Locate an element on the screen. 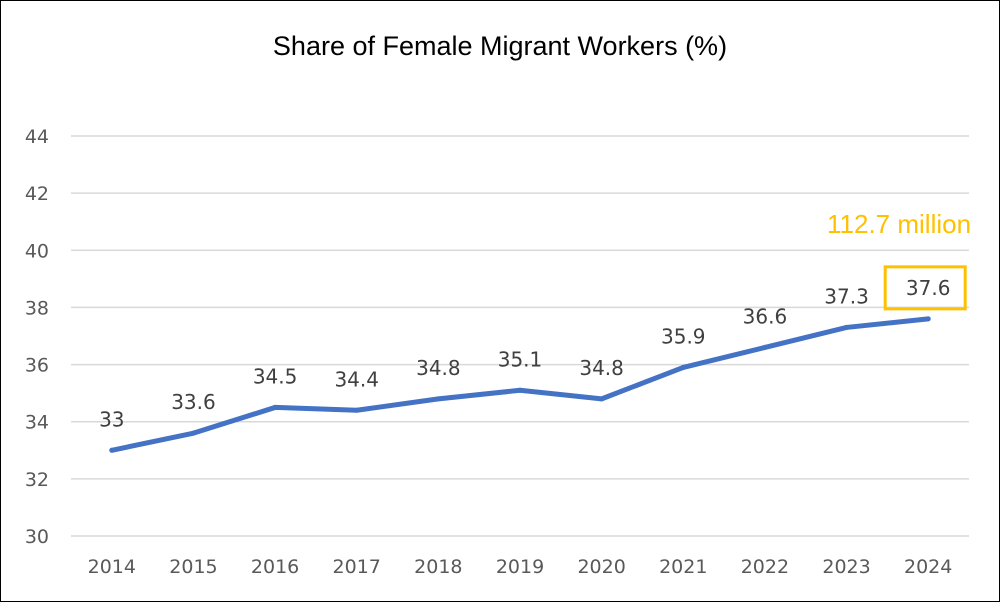  y-tick-label: 44 is located at coordinates (37, 137).